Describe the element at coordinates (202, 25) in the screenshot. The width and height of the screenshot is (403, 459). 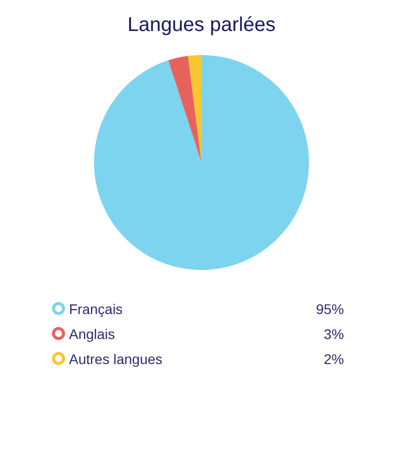
I see `chart-title: Langues parlées` at that location.